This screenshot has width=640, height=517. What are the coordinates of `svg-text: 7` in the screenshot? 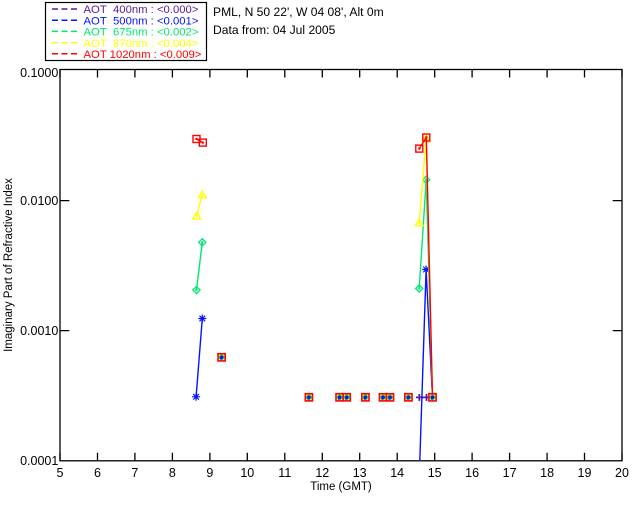 It's located at (134, 473).